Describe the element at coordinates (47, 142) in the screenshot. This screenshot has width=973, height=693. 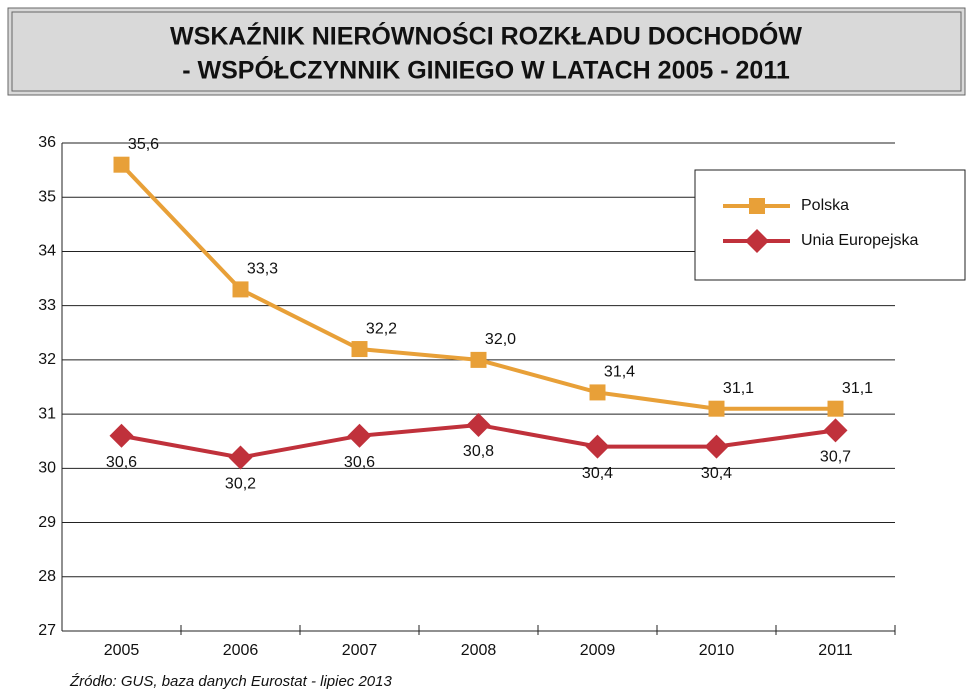
I see `y-tick-label: 36` at that location.